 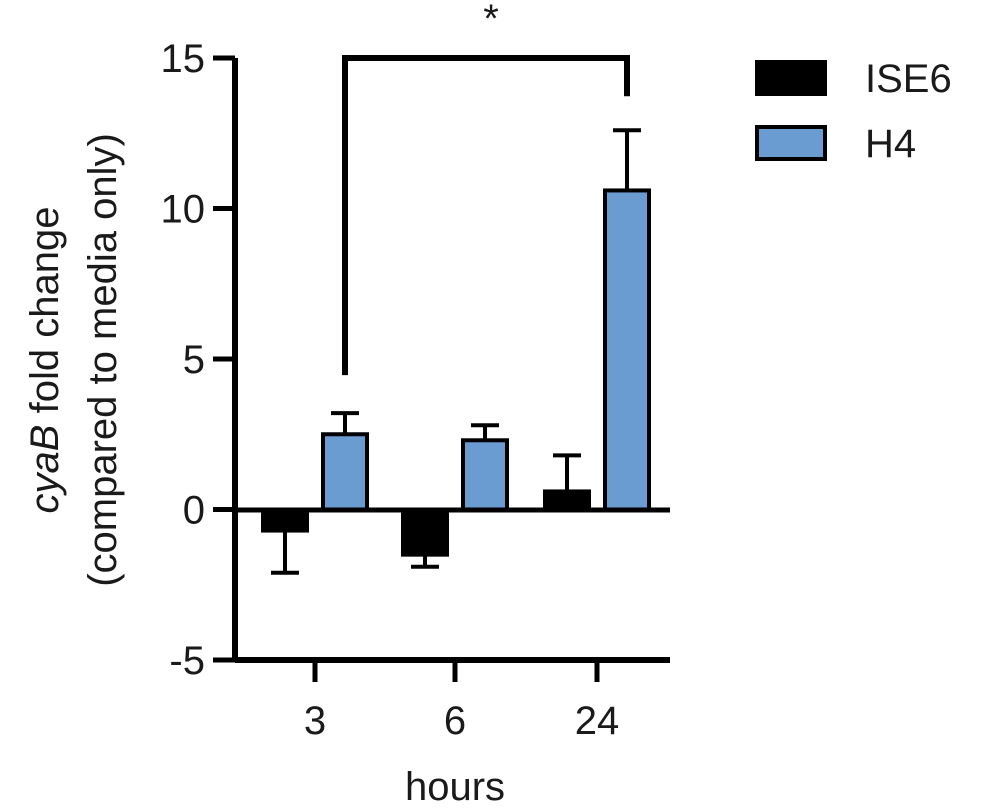 I want to click on y-axis-title-line-1: cyaB fold change, so click(x=45, y=360).